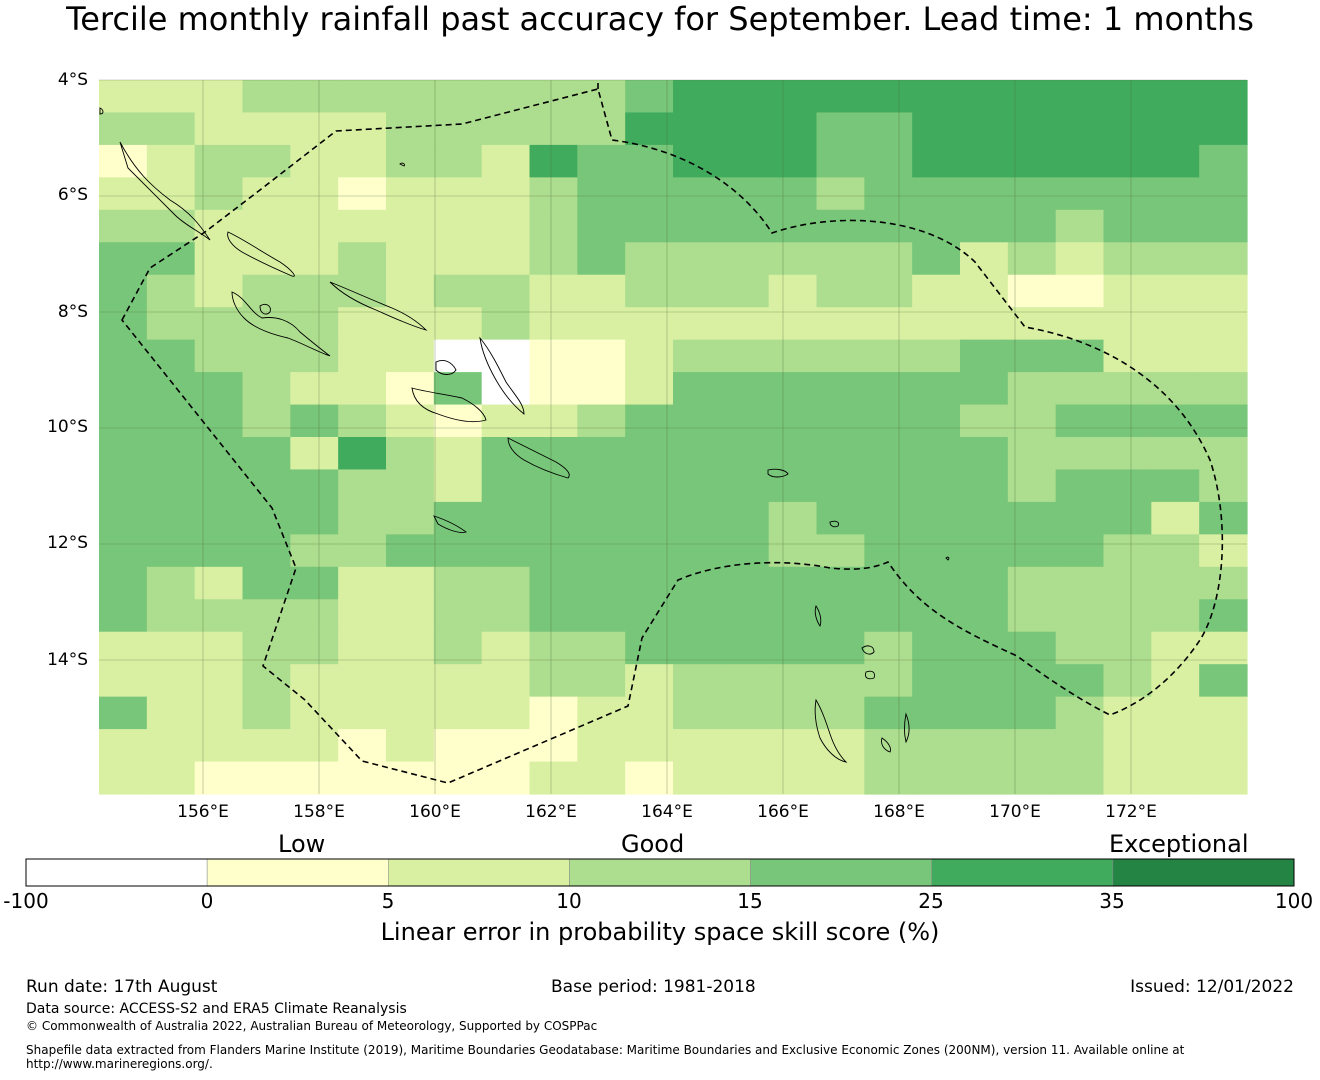 The height and width of the screenshot is (1080, 1320). What do you see at coordinates (72, 195) in the screenshot?
I see `latitude-label-6s: 6°S` at bounding box center [72, 195].